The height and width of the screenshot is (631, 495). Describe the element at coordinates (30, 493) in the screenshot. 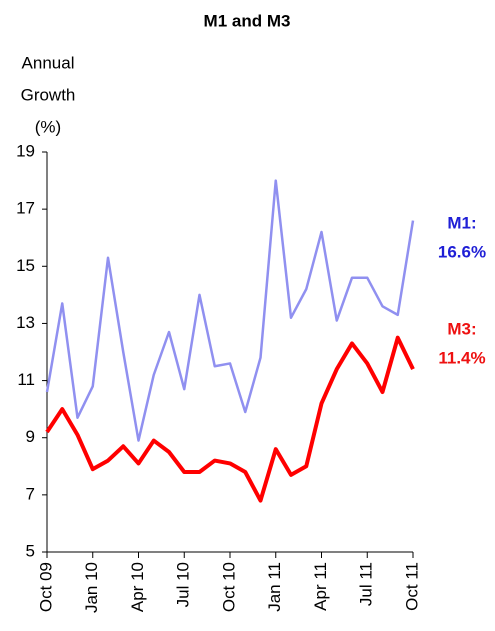

I see `y-tick-label: 7` at that location.